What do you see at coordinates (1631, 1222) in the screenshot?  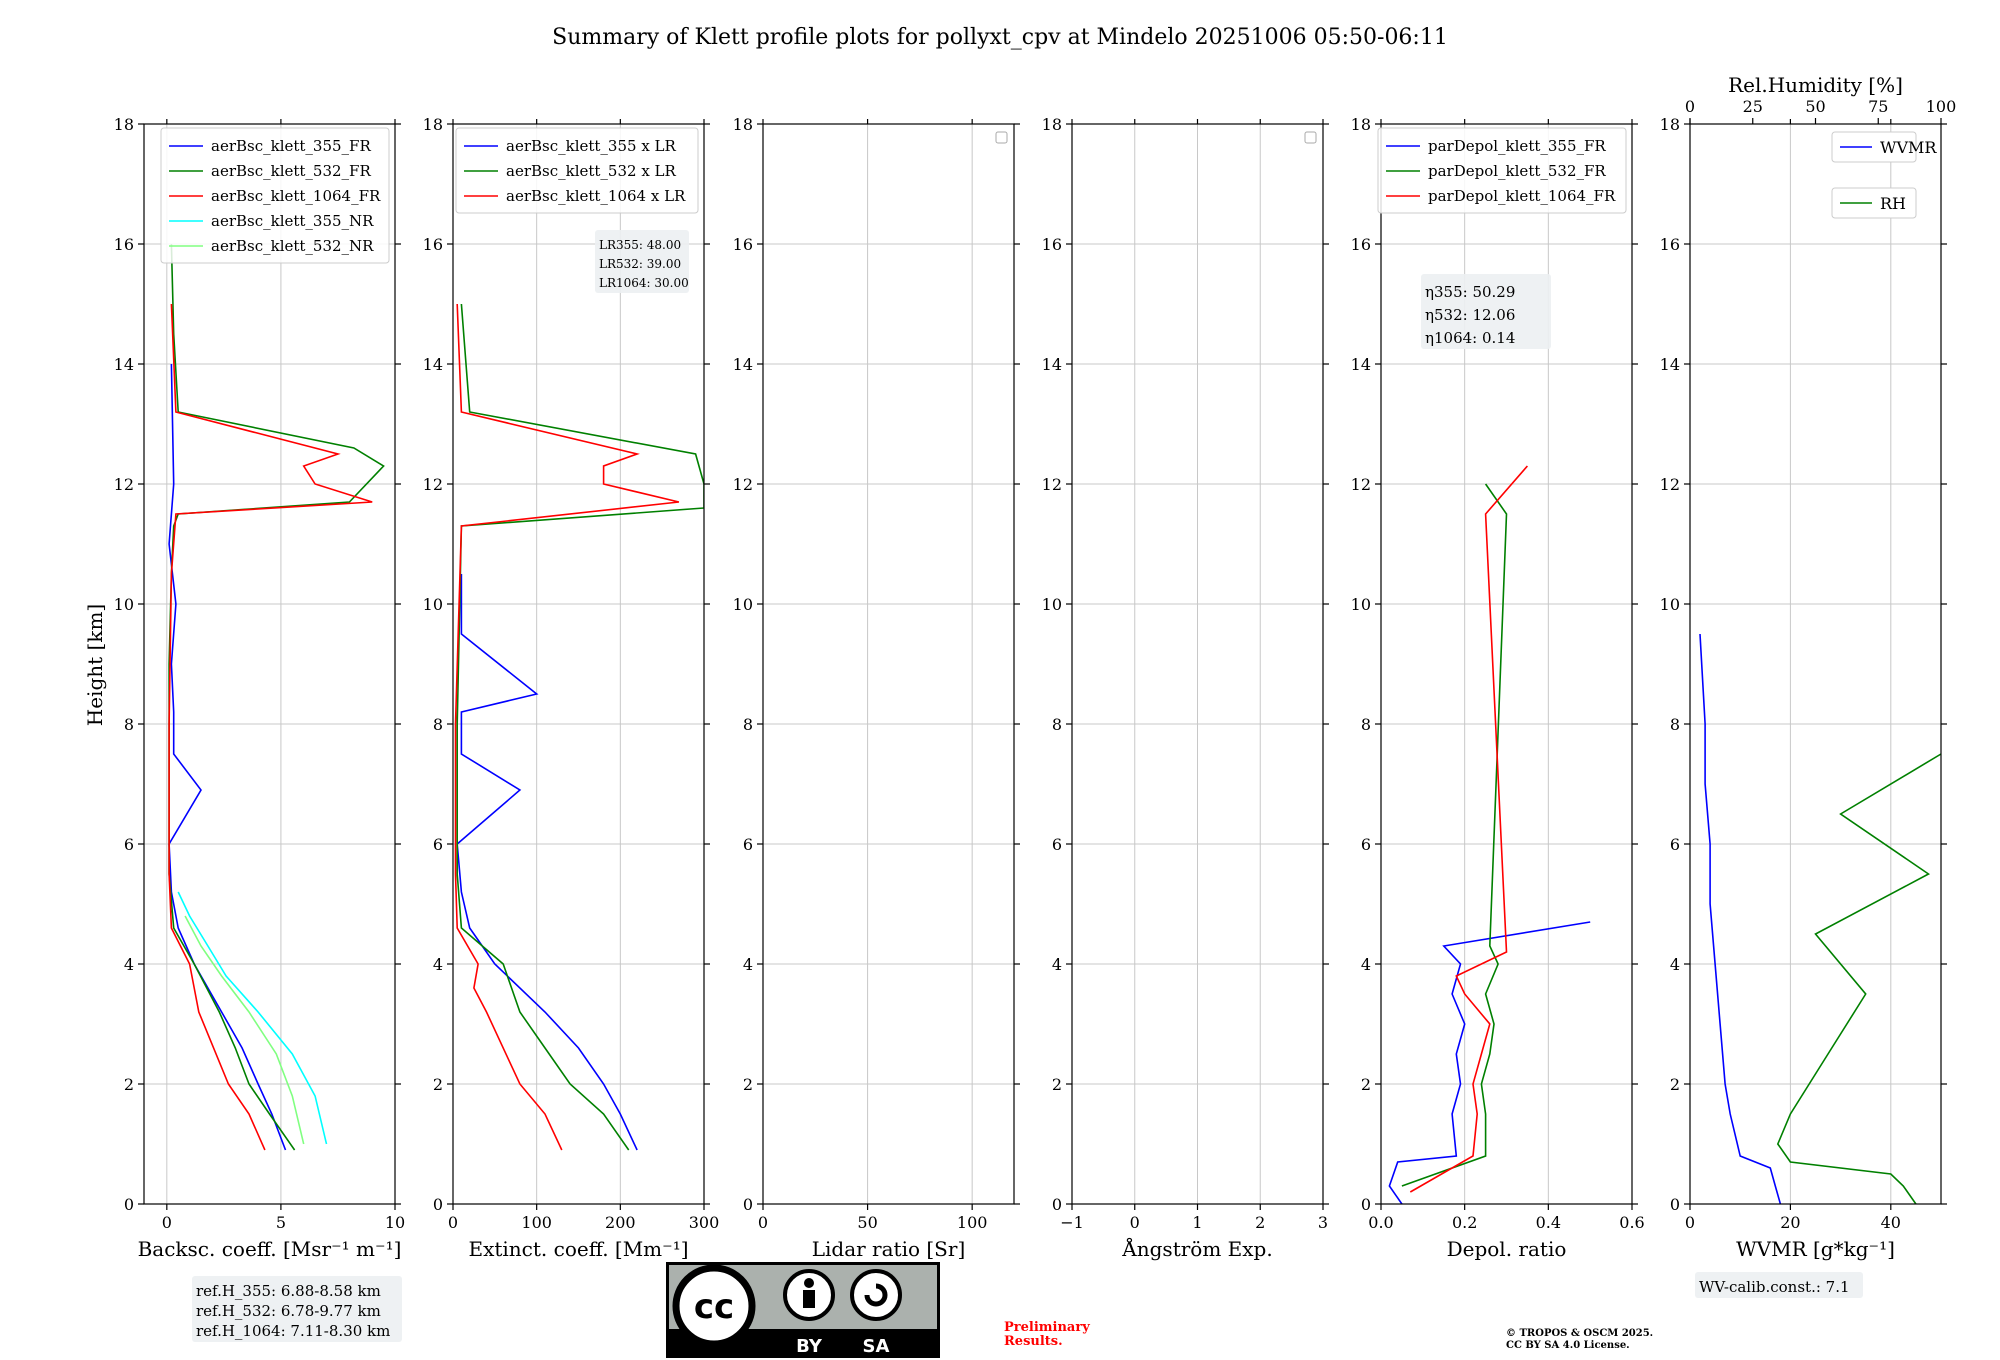 I see `xtick-label-depol-3: 0.6` at bounding box center [1631, 1222].